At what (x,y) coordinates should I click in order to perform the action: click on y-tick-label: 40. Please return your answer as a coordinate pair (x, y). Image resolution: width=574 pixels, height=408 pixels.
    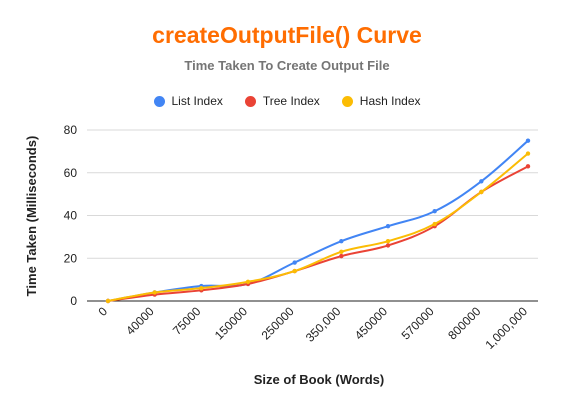
    Looking at the image, I should click on (71, 216).